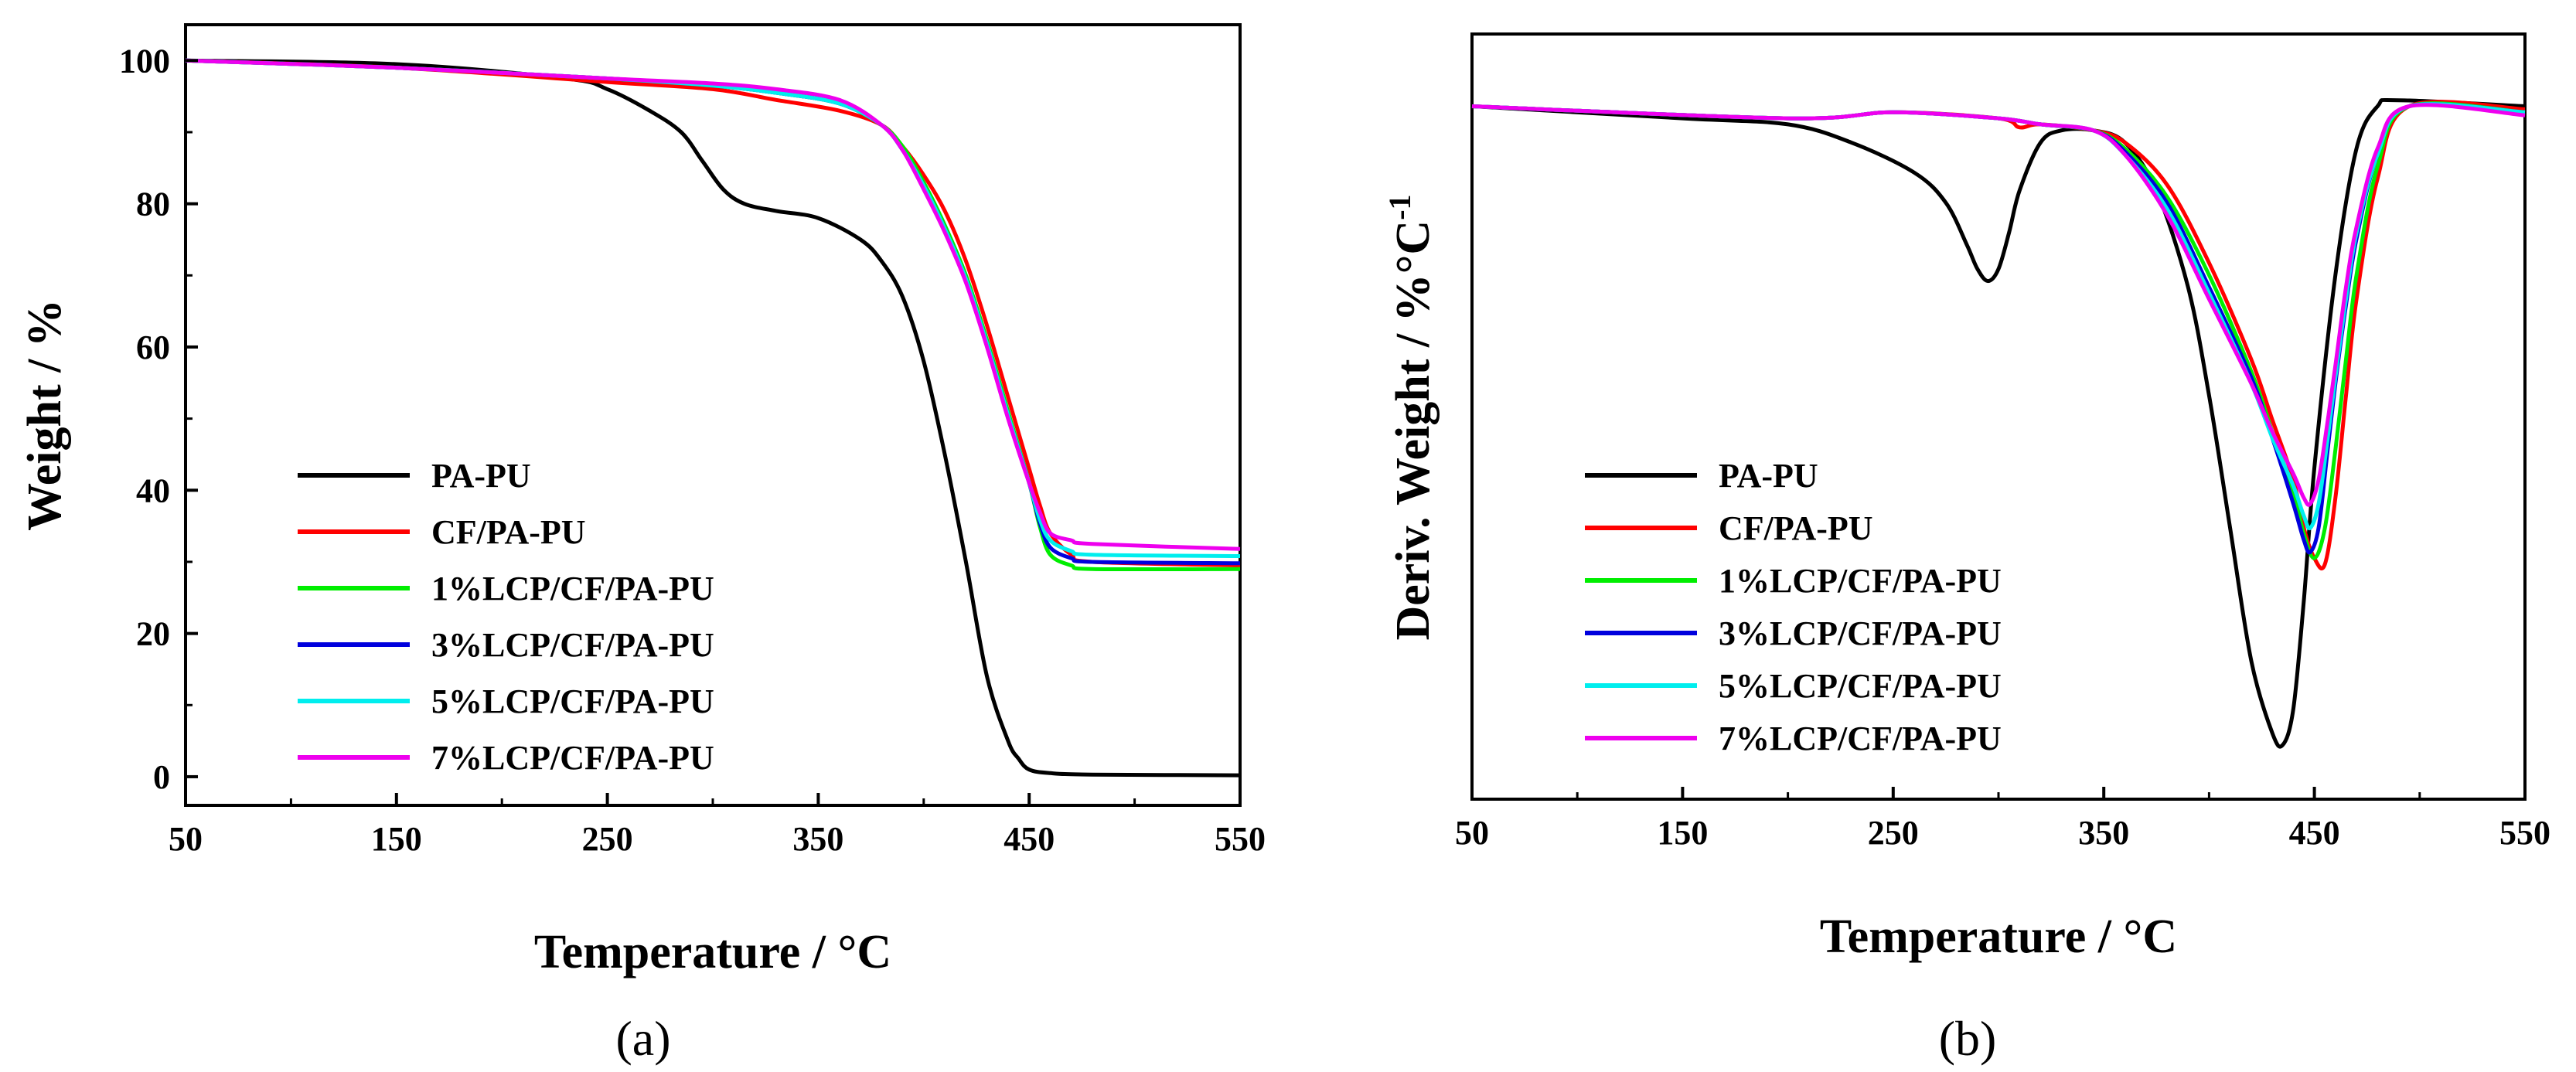  What do you see at coordinates (45, 415) in the screenshot?
I see `y-axis-label-a: Weight / %` at bounding box center [45, 415].